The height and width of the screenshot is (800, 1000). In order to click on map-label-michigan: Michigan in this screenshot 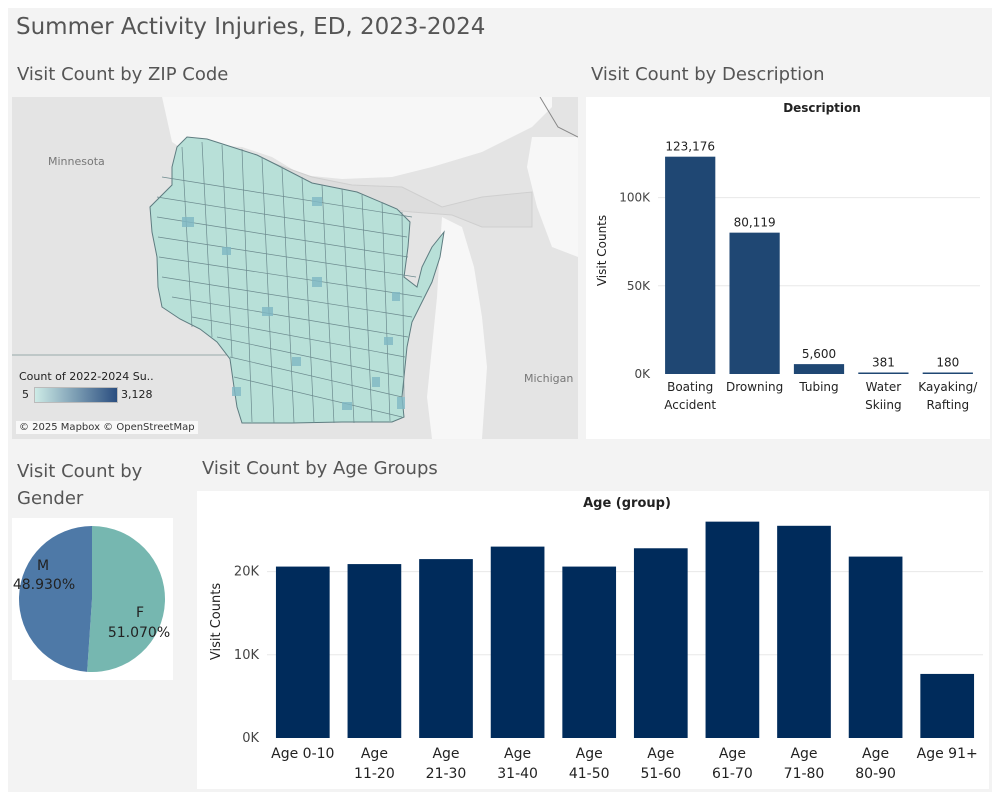, I will do `click(549, 378)`.